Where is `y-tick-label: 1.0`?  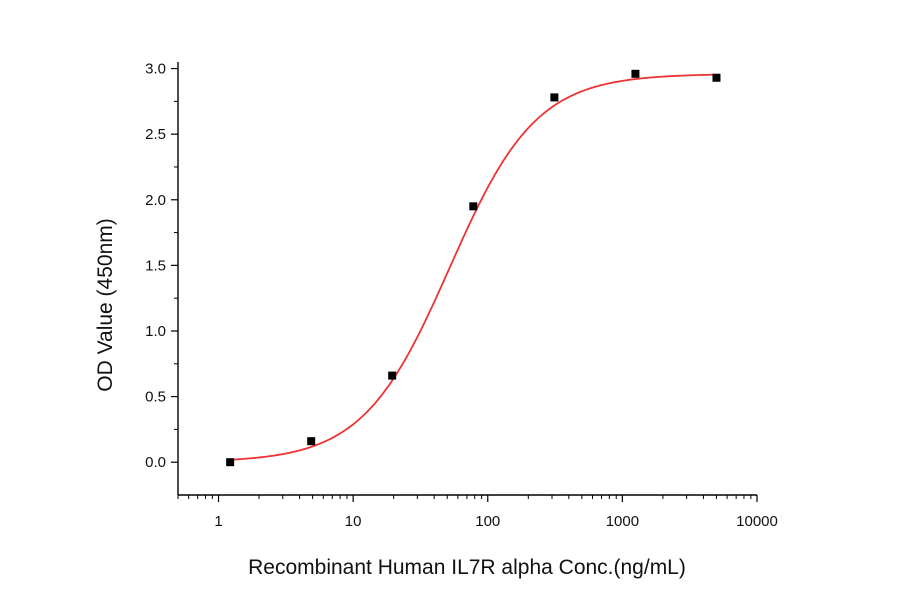
y-tick-label: 1.0 is located at coordinates (155, 331).